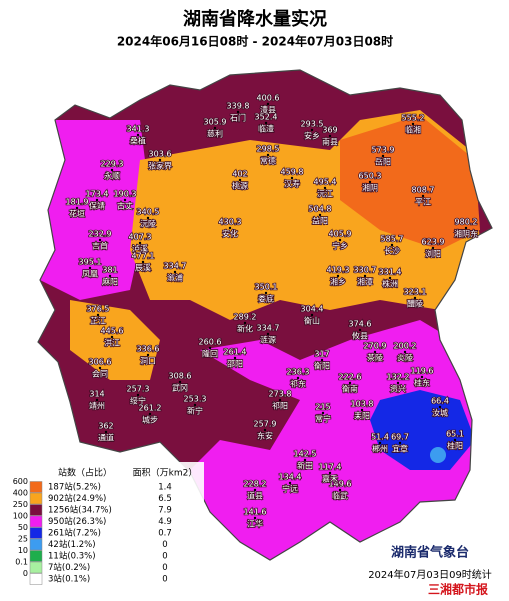 The height and width of the screenshot is (601, 509). What do you see at coordinates (365, 270) in the screenshot?
I see `station-value: 330.7` at bounding box center [365, 270].